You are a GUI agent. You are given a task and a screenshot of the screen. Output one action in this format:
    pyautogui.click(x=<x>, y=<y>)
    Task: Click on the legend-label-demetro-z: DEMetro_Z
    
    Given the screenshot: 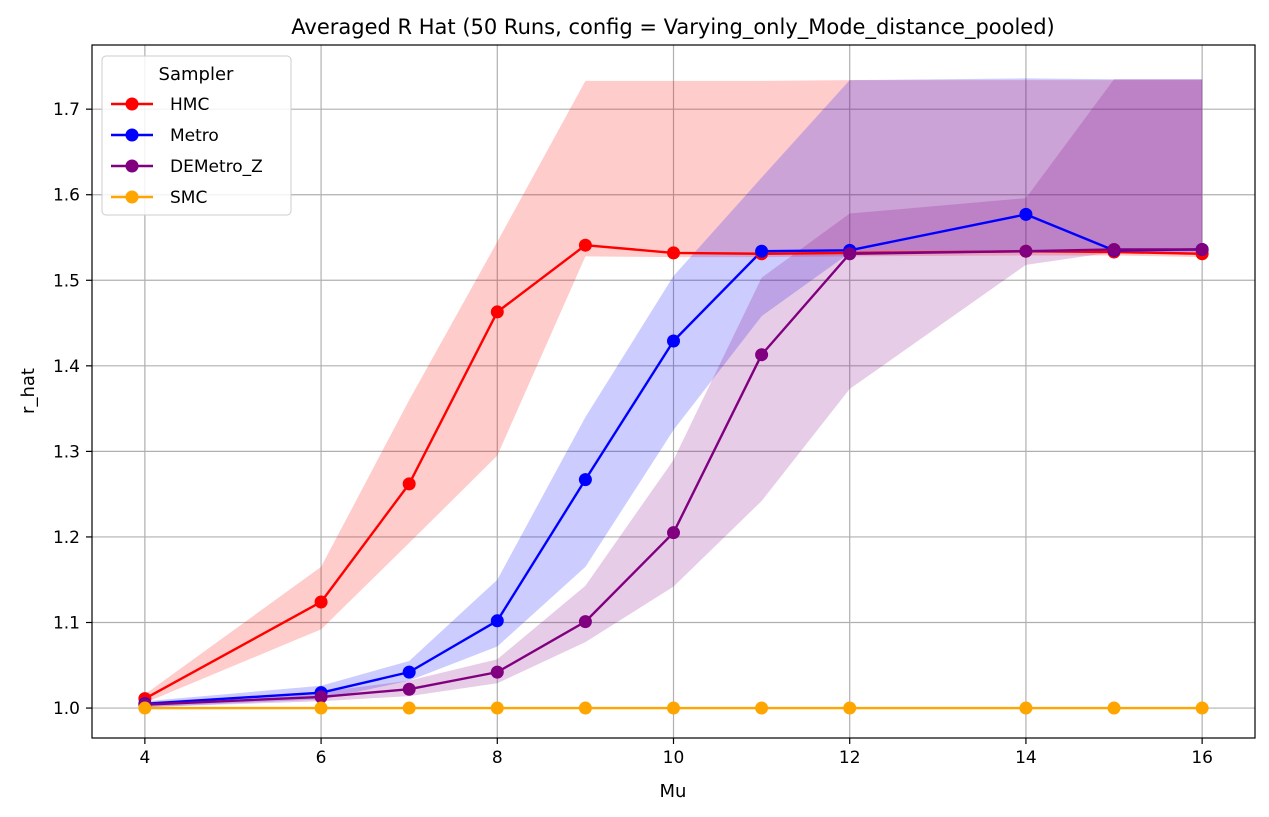 What is the action you would take?
    pyautogui.click(x=216, y=167)
    